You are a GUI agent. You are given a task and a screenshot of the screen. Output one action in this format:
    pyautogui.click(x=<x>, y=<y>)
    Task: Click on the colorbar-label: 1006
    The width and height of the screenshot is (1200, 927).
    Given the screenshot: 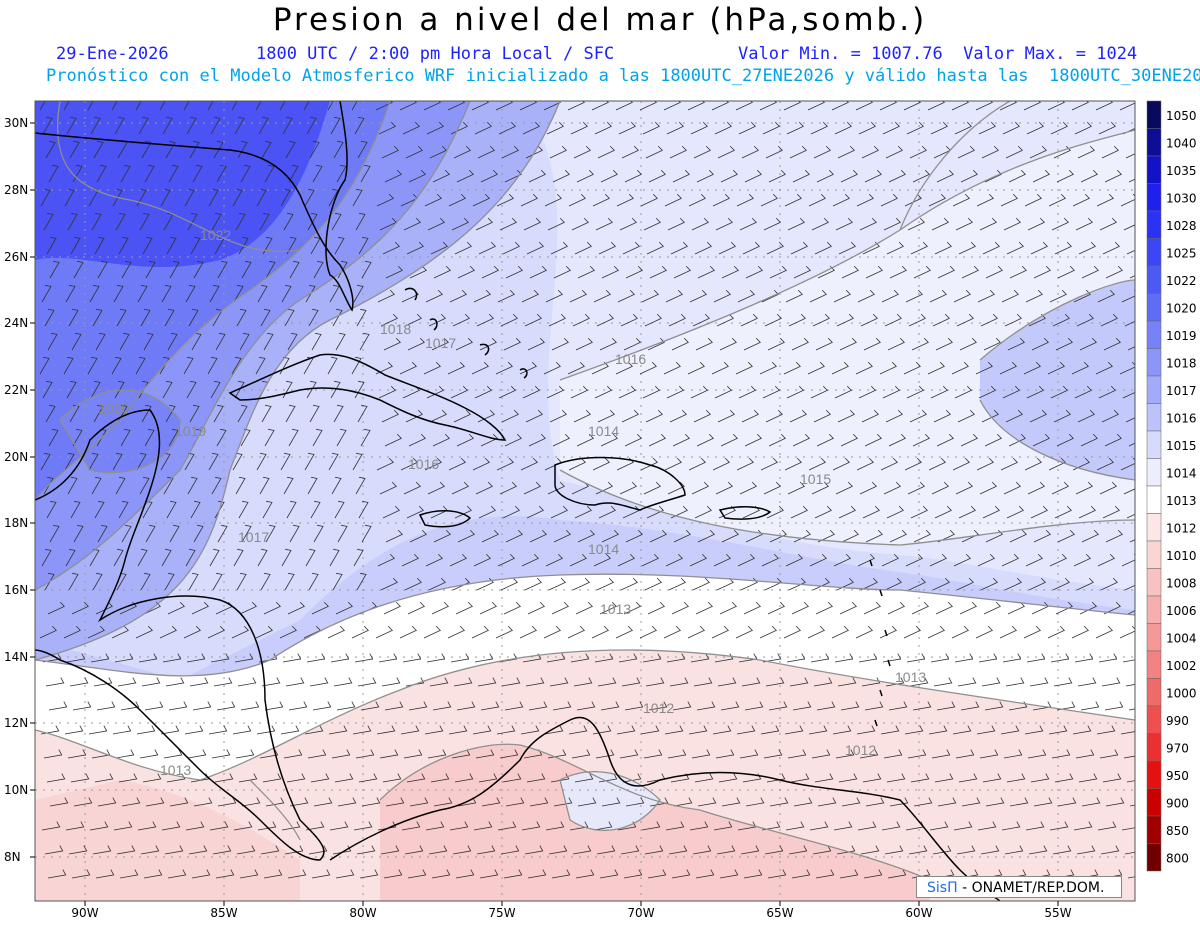 What is the action you would take?
    pyautogui.click(x=1181, y=611)
    